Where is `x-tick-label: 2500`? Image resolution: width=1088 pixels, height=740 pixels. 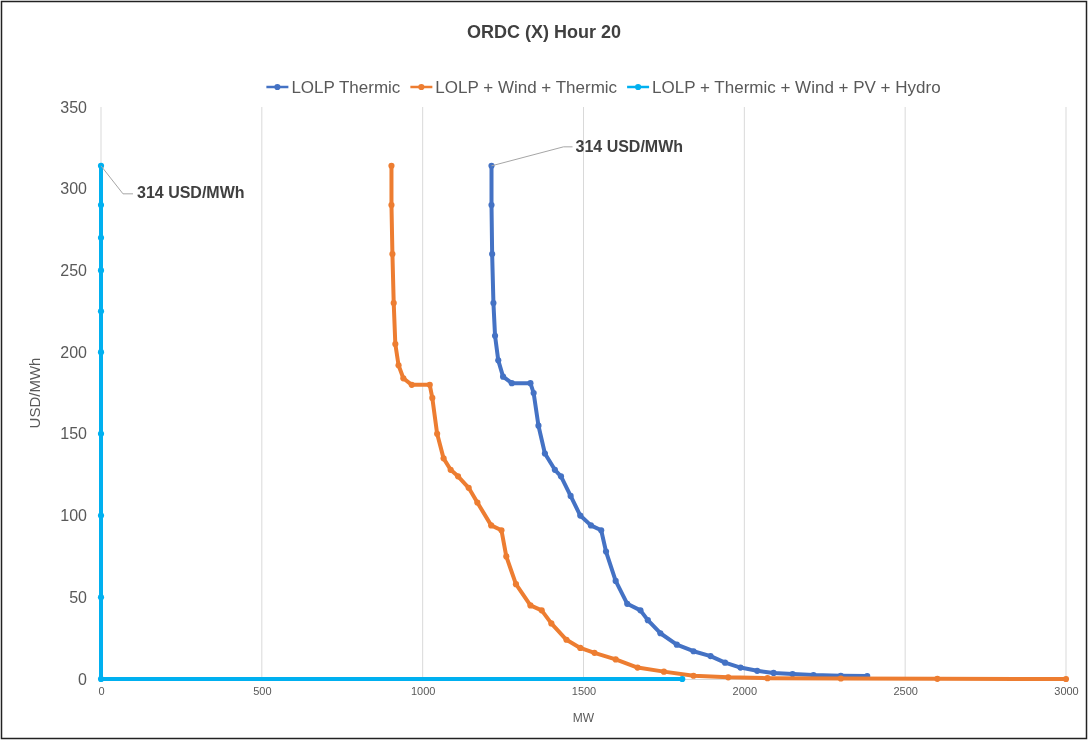 x-tick-label: 2500 is located at coordinates (905, 690).